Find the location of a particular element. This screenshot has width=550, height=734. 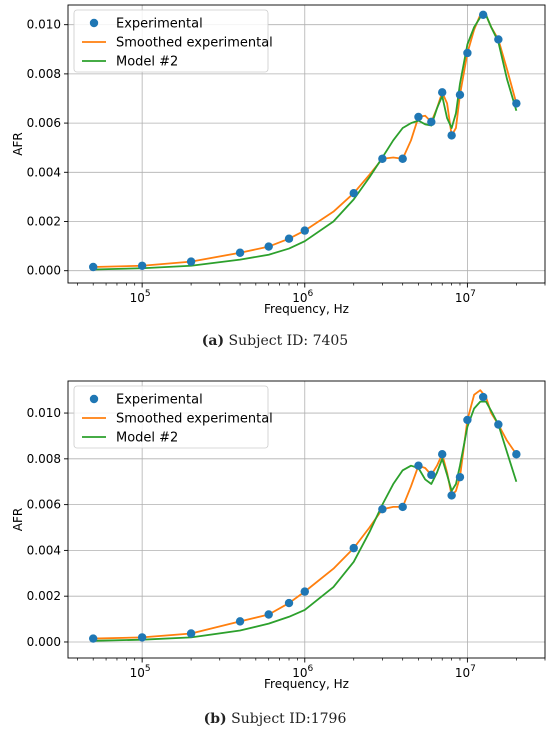

caption-text: Subject ID: 7405 is located at coordinates (286, 341).